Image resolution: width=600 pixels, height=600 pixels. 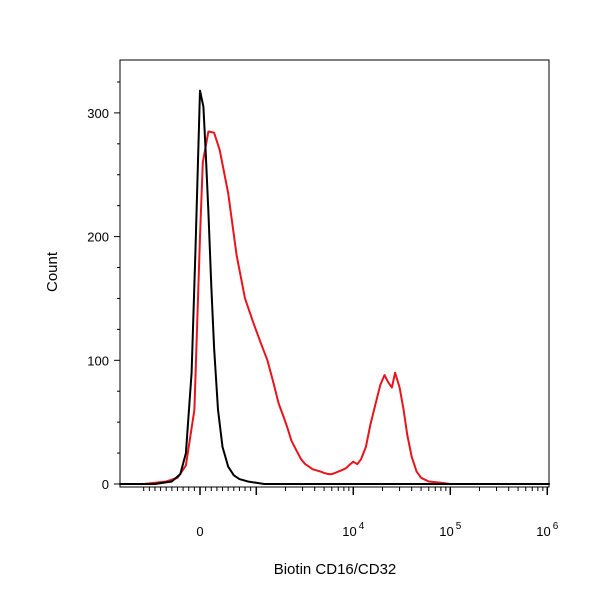 What do you see at coordinates (199, 531) in the screenshot?
I see `x-tick-label-0: 0` at bounding box center [199, 531].